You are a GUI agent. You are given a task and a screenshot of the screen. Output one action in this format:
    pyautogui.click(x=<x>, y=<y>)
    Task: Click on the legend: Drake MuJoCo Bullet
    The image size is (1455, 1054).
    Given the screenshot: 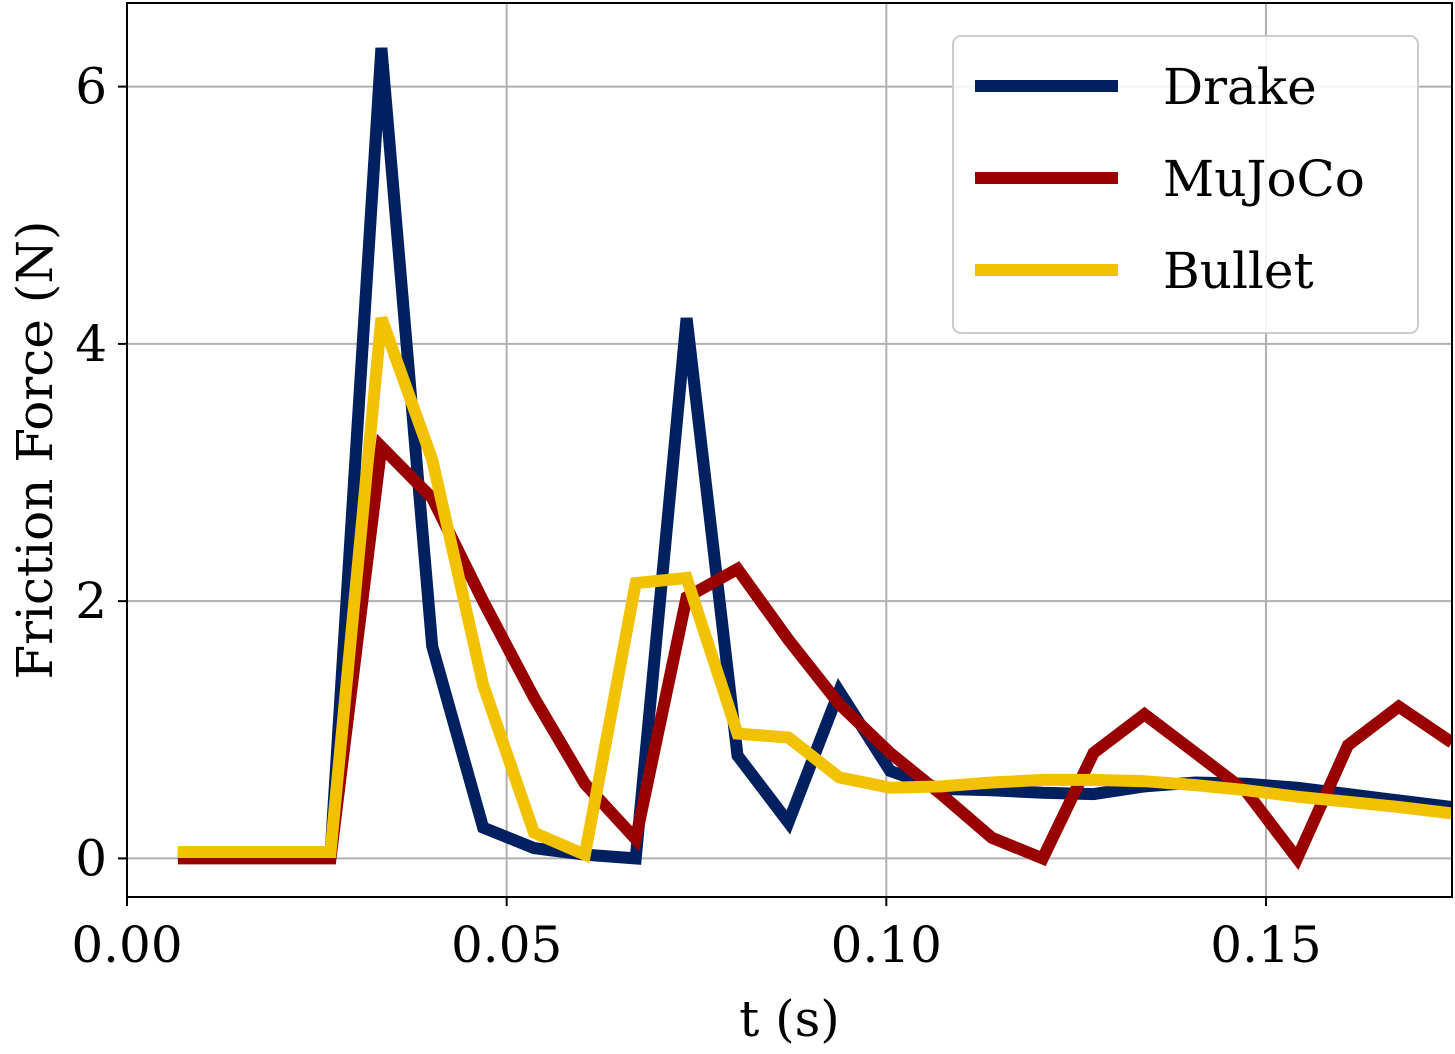 What is the action you would take?
    pyautogui.click(x=1185, y=184)
    